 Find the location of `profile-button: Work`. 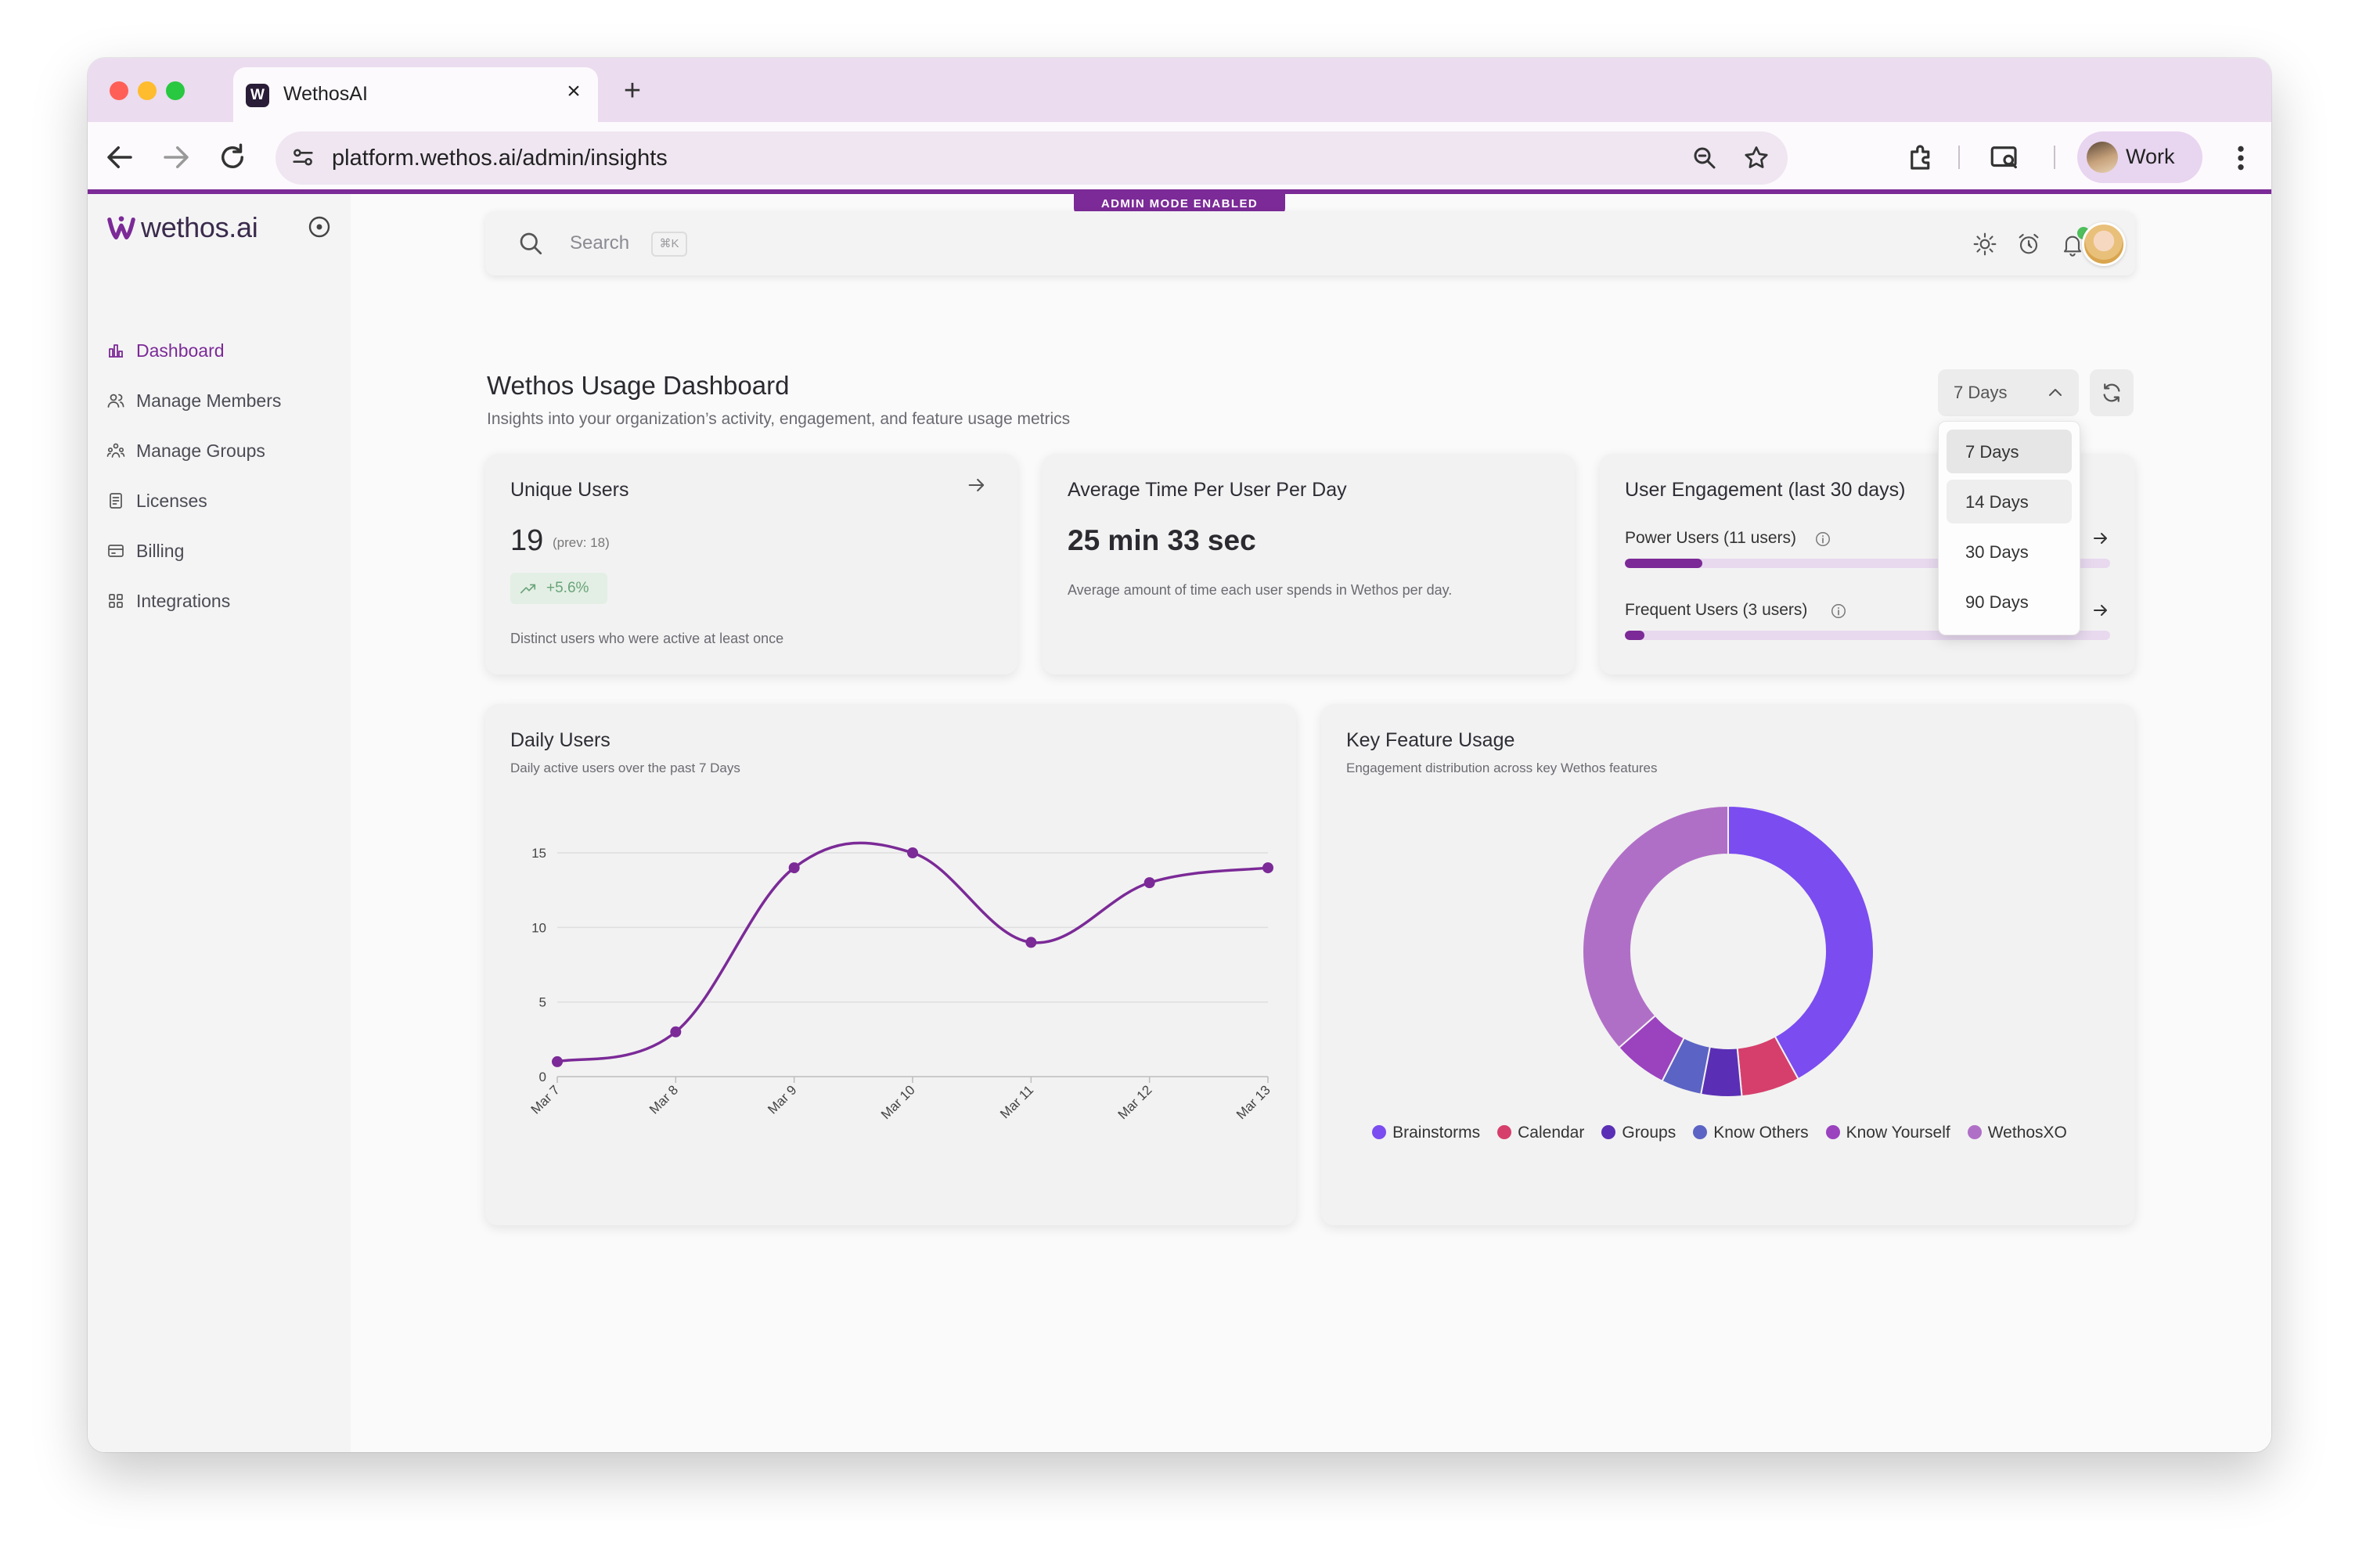

profile-button: Work is located at coordinates (2139, 157).